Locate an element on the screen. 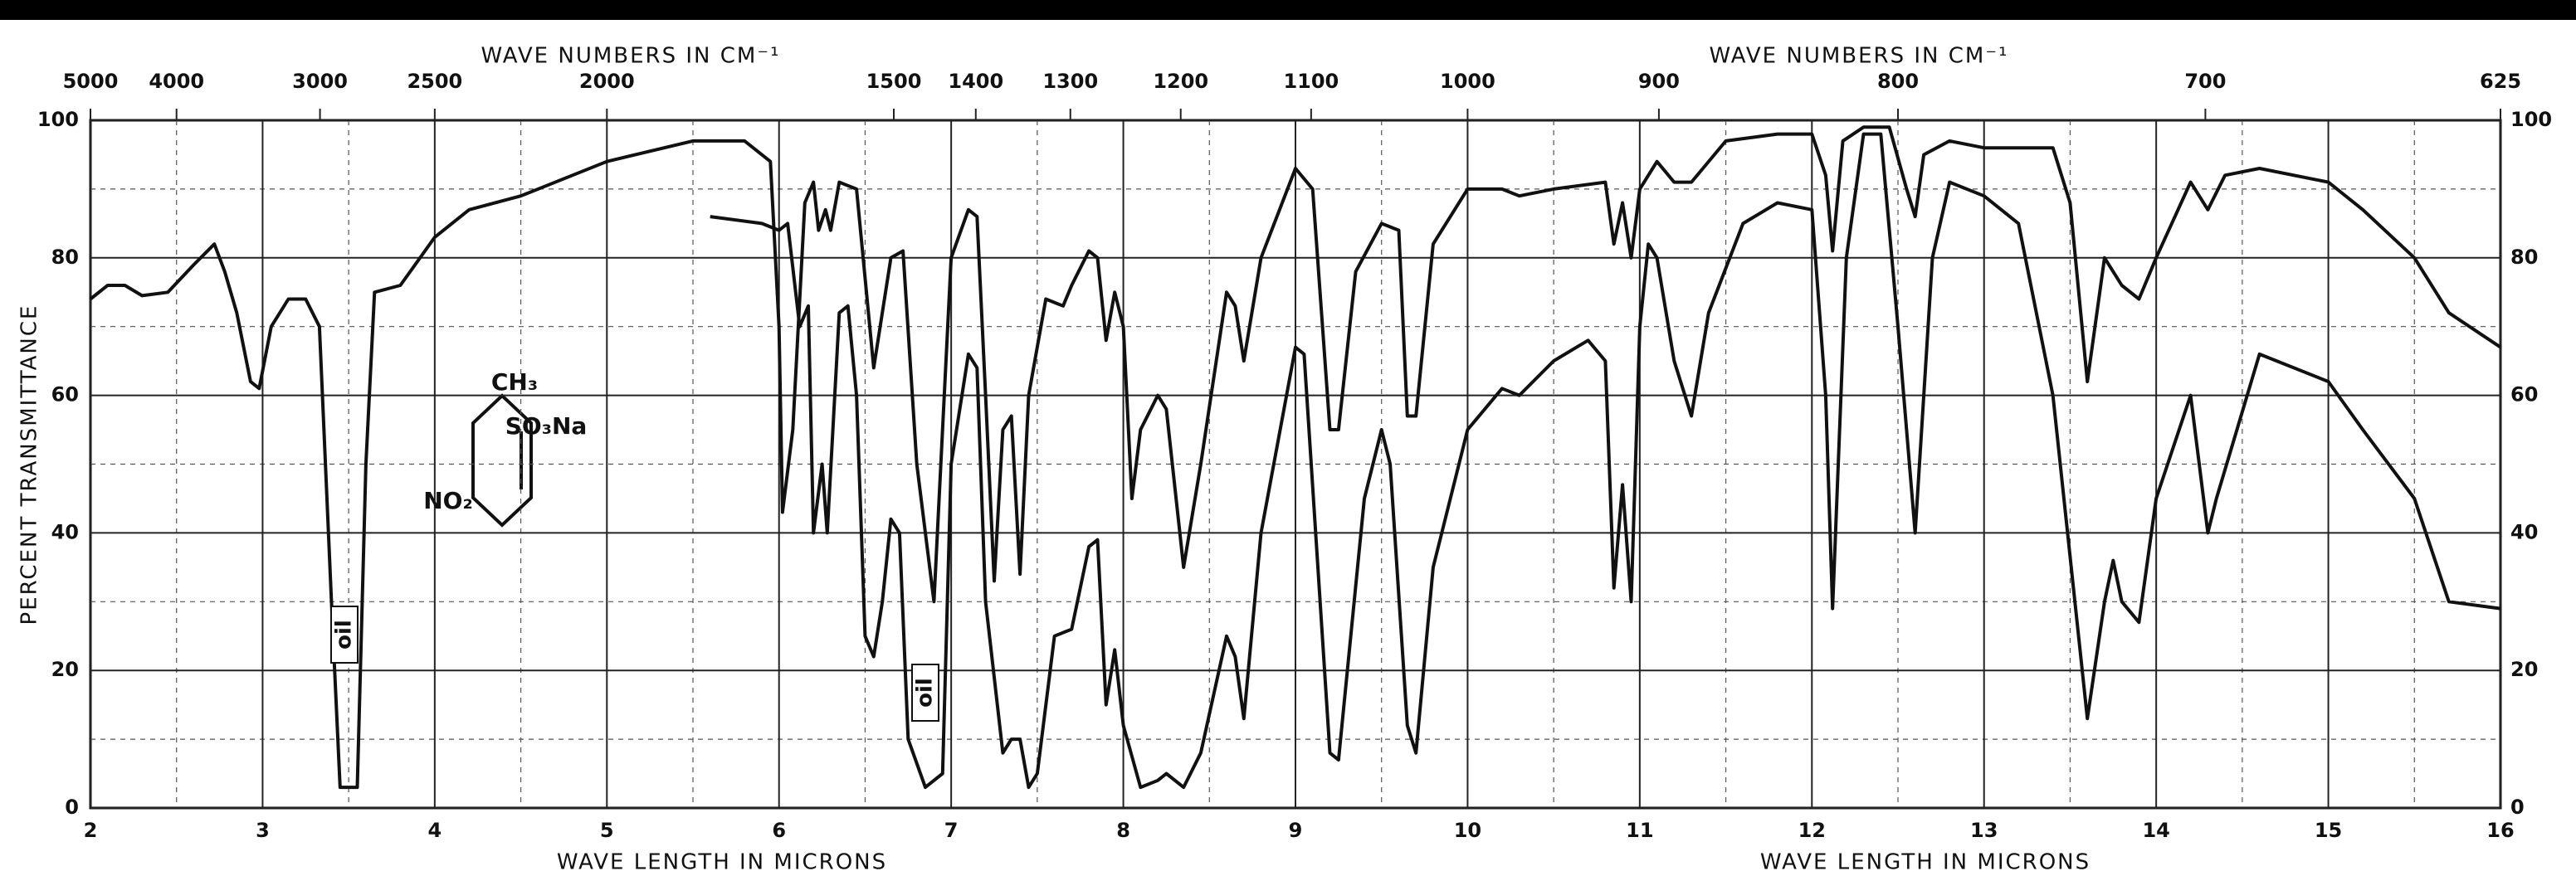 The height and width of the screenshot is (876, 2576). x-tick-label: 5 is located at coordinates (607, 830).